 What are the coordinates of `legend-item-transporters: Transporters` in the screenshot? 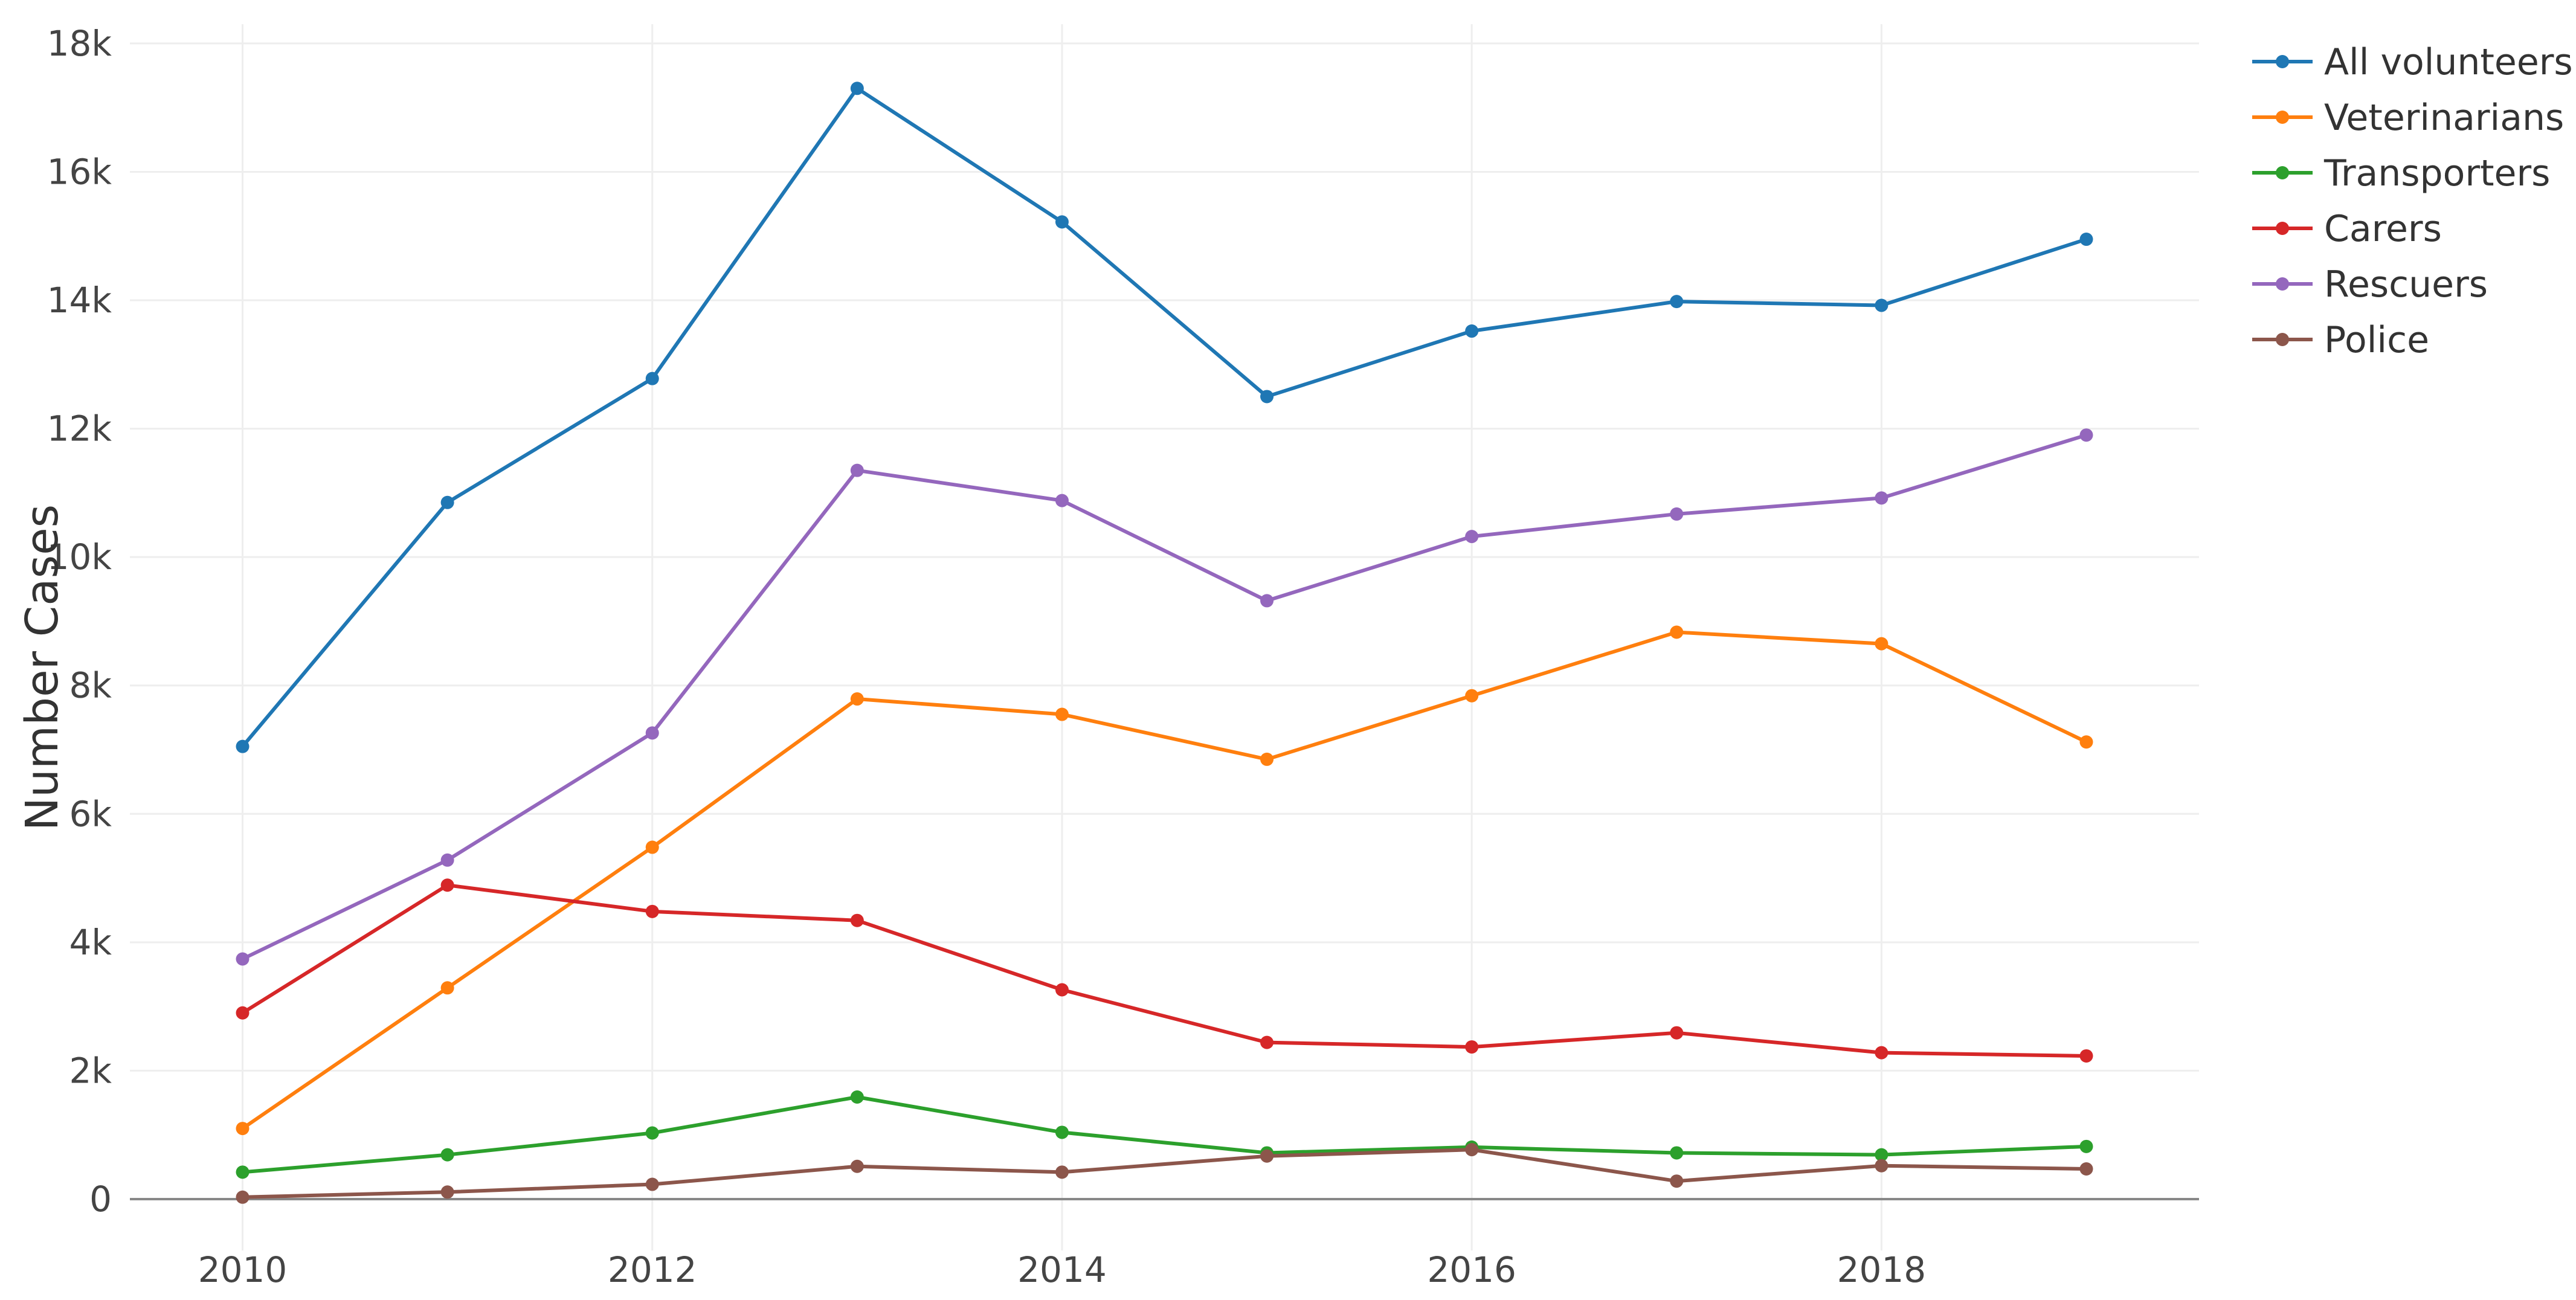 It's located at (2401, 173).